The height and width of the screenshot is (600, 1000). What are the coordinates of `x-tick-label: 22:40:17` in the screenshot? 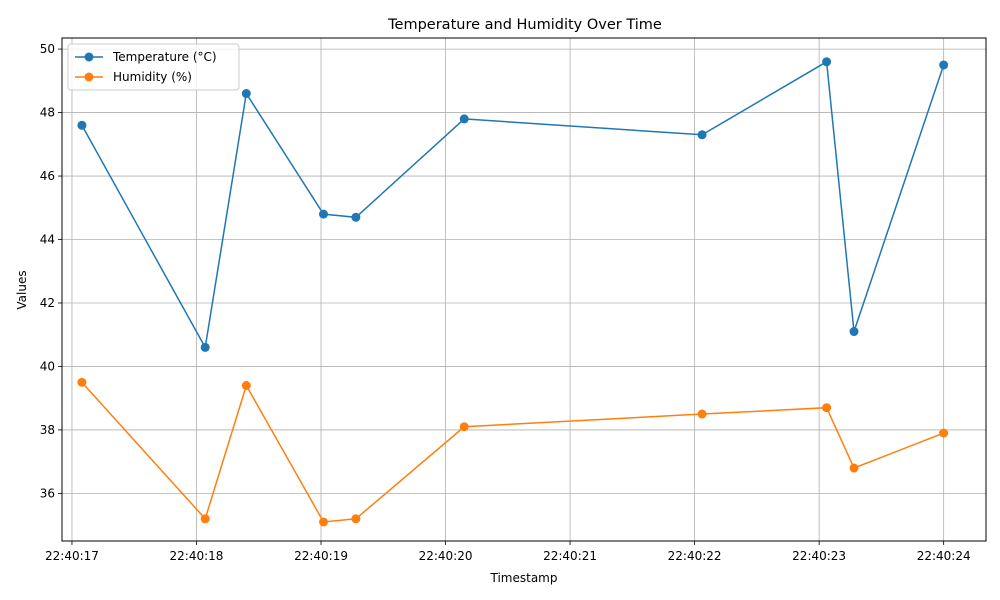 It's located at (72, 556).